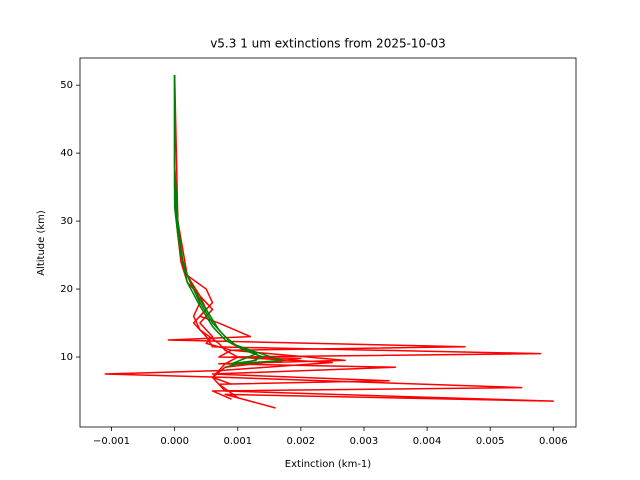 Image resolution: width=640 pixels, height=480 pixels. I want to click on x-tick-label: 0.000, so click(174, 441).